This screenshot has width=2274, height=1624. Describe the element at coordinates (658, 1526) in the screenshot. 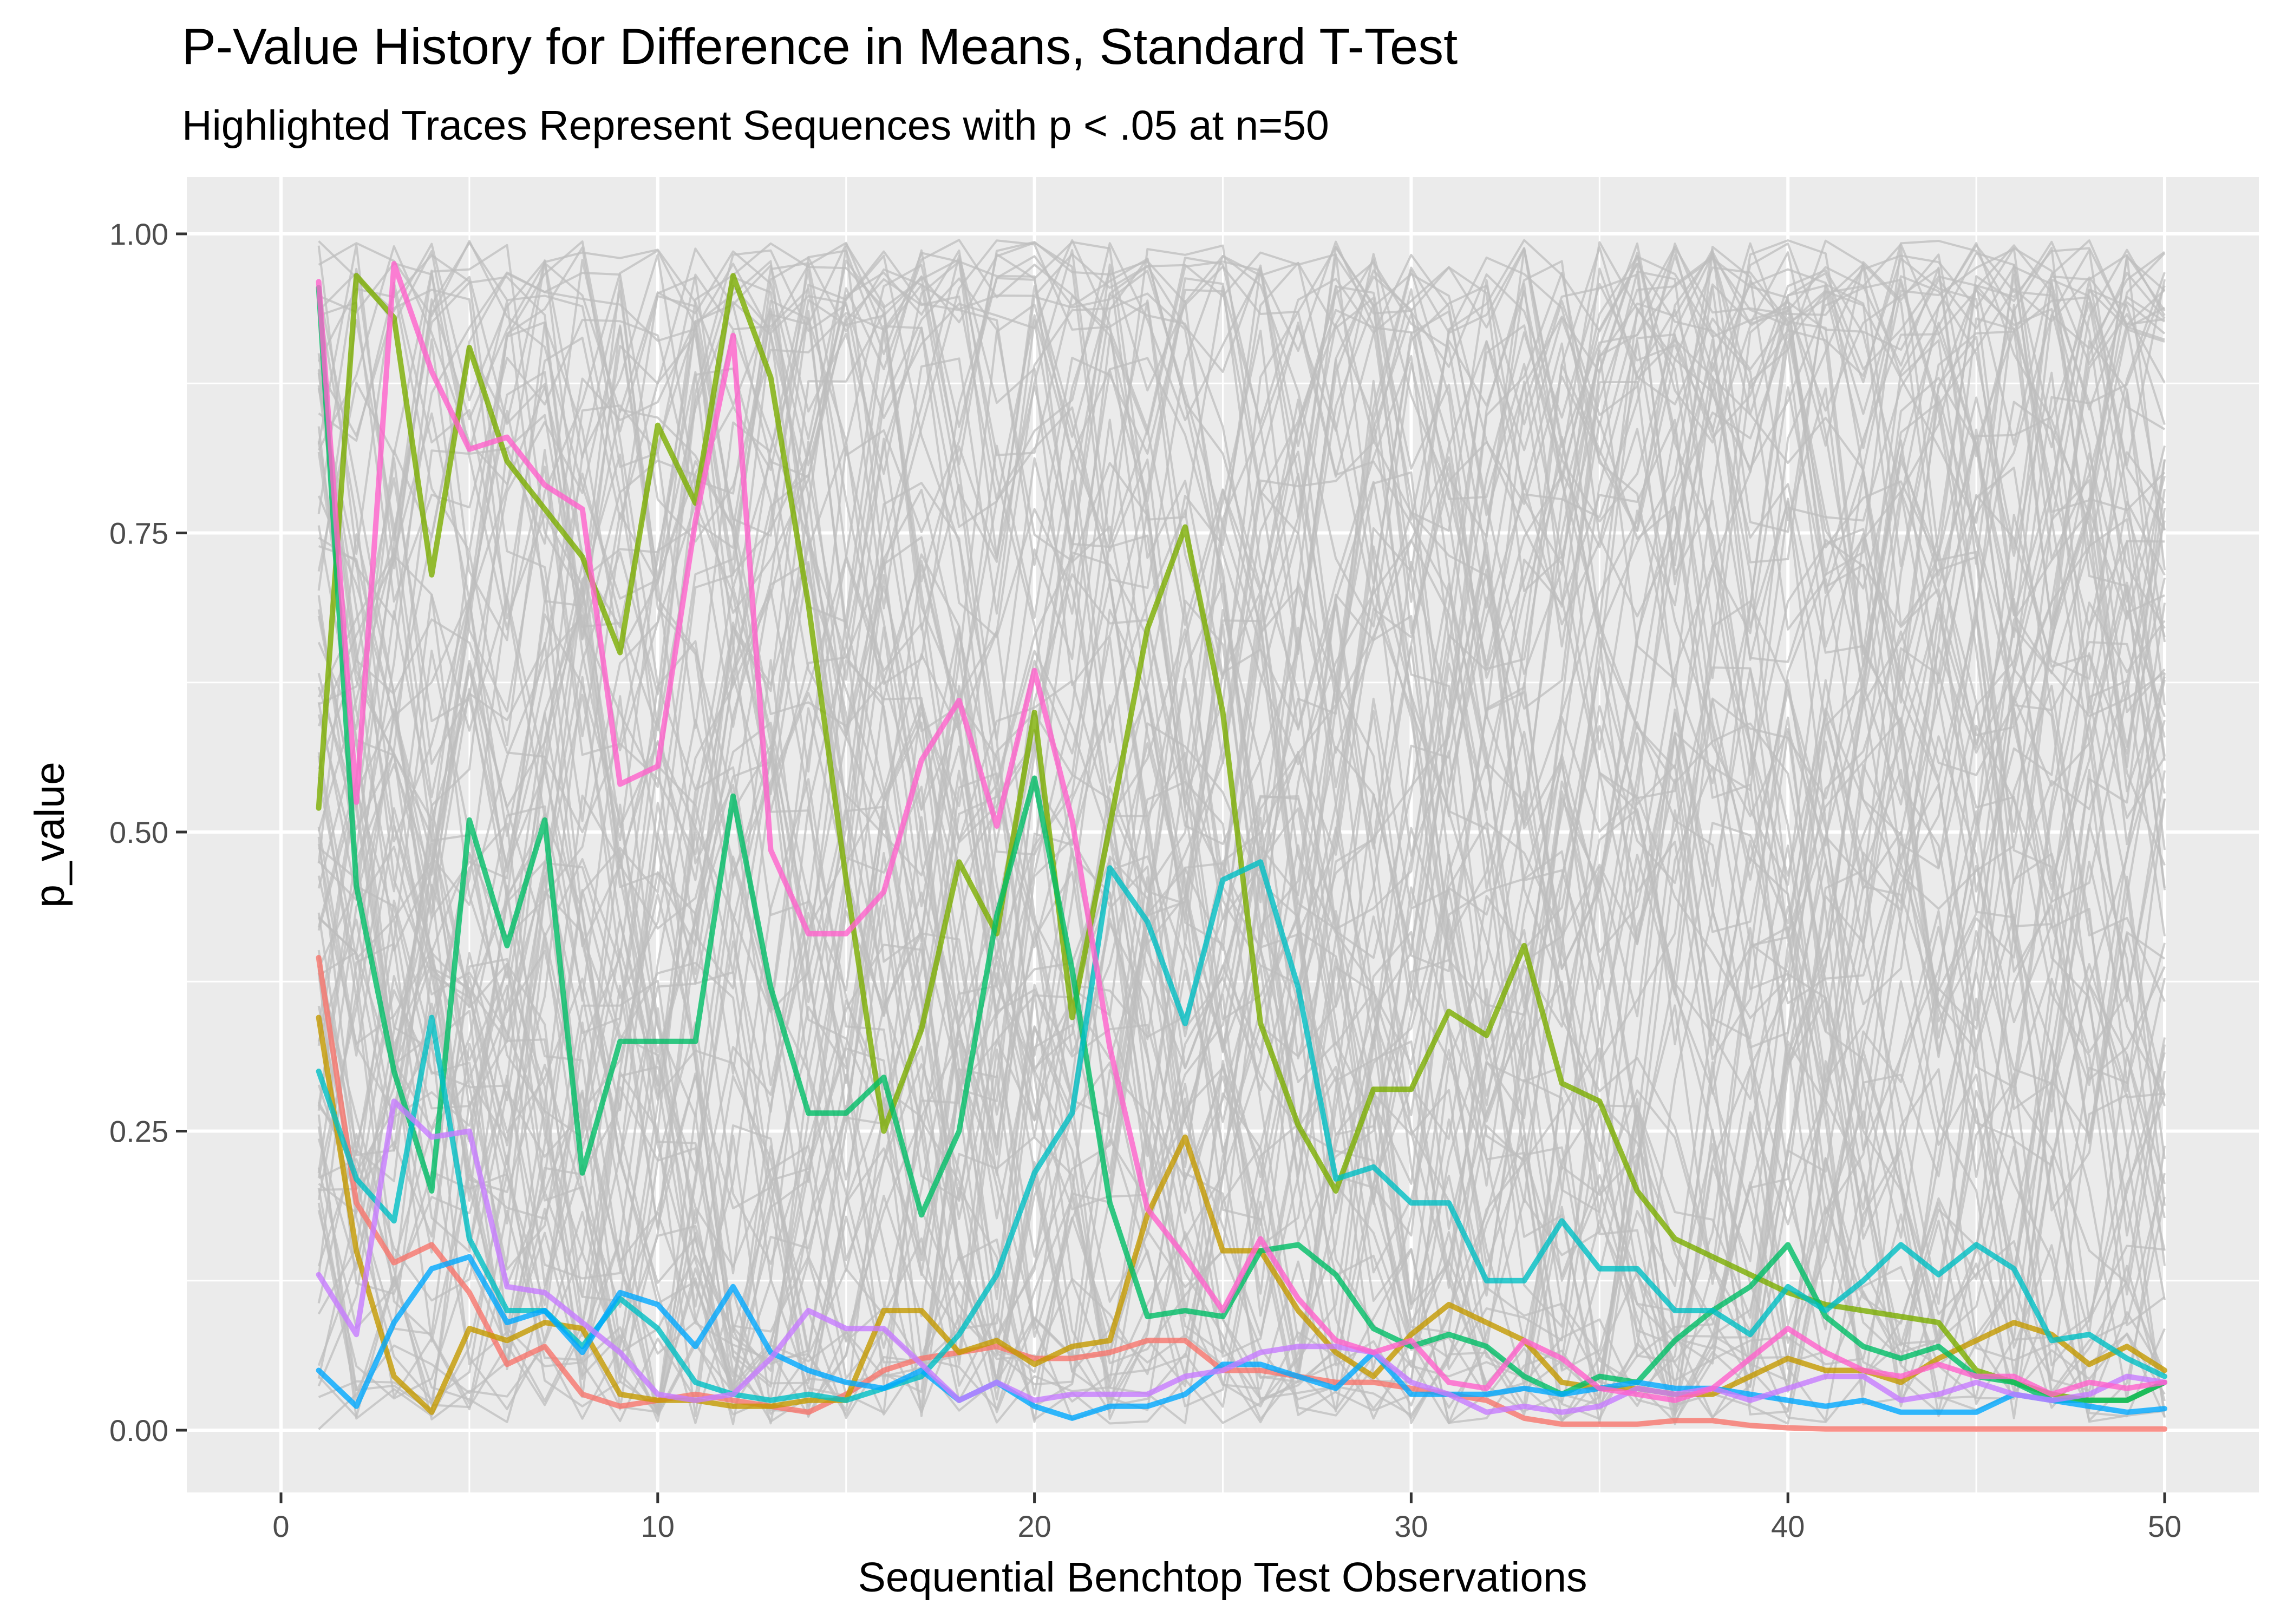

I see `x-tick-label: 10` at that location.